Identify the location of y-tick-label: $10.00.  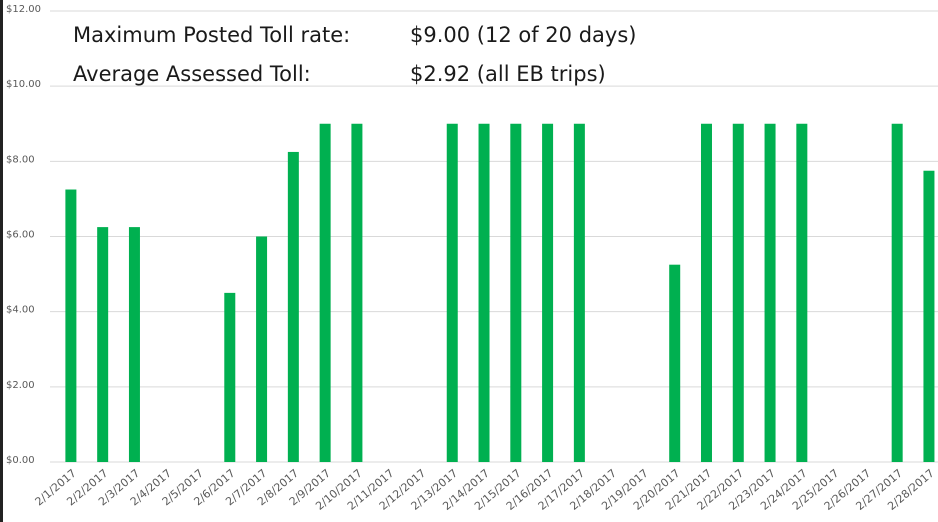
(23, 84).